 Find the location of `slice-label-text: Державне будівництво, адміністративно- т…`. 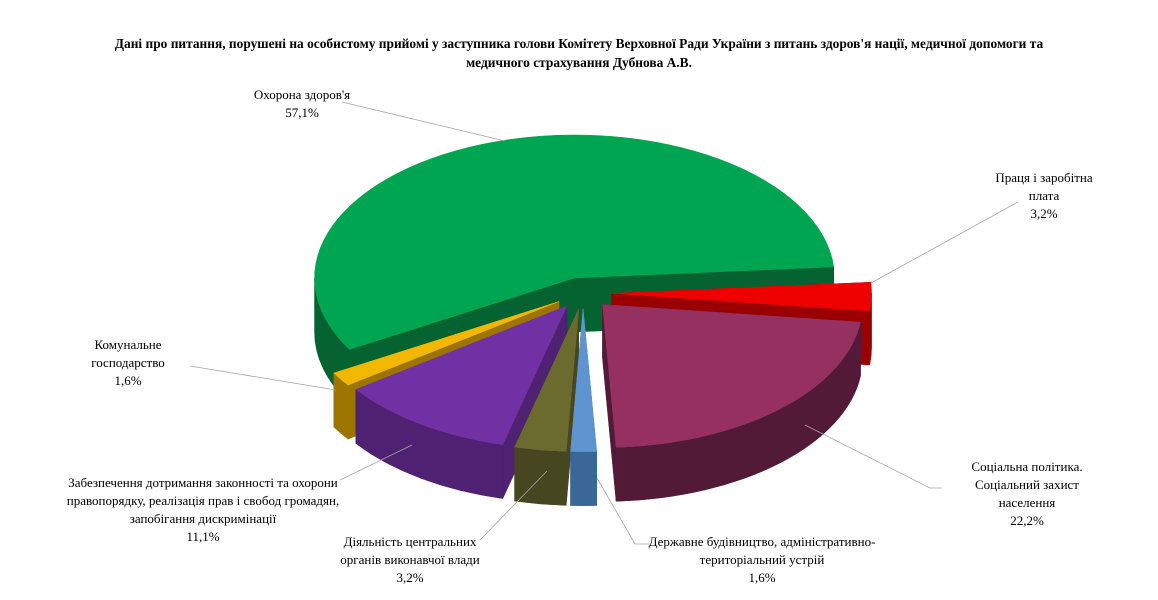

slice-label-text: Державне будівництво, адміністративно- т… is located at coordinates (762, 550).